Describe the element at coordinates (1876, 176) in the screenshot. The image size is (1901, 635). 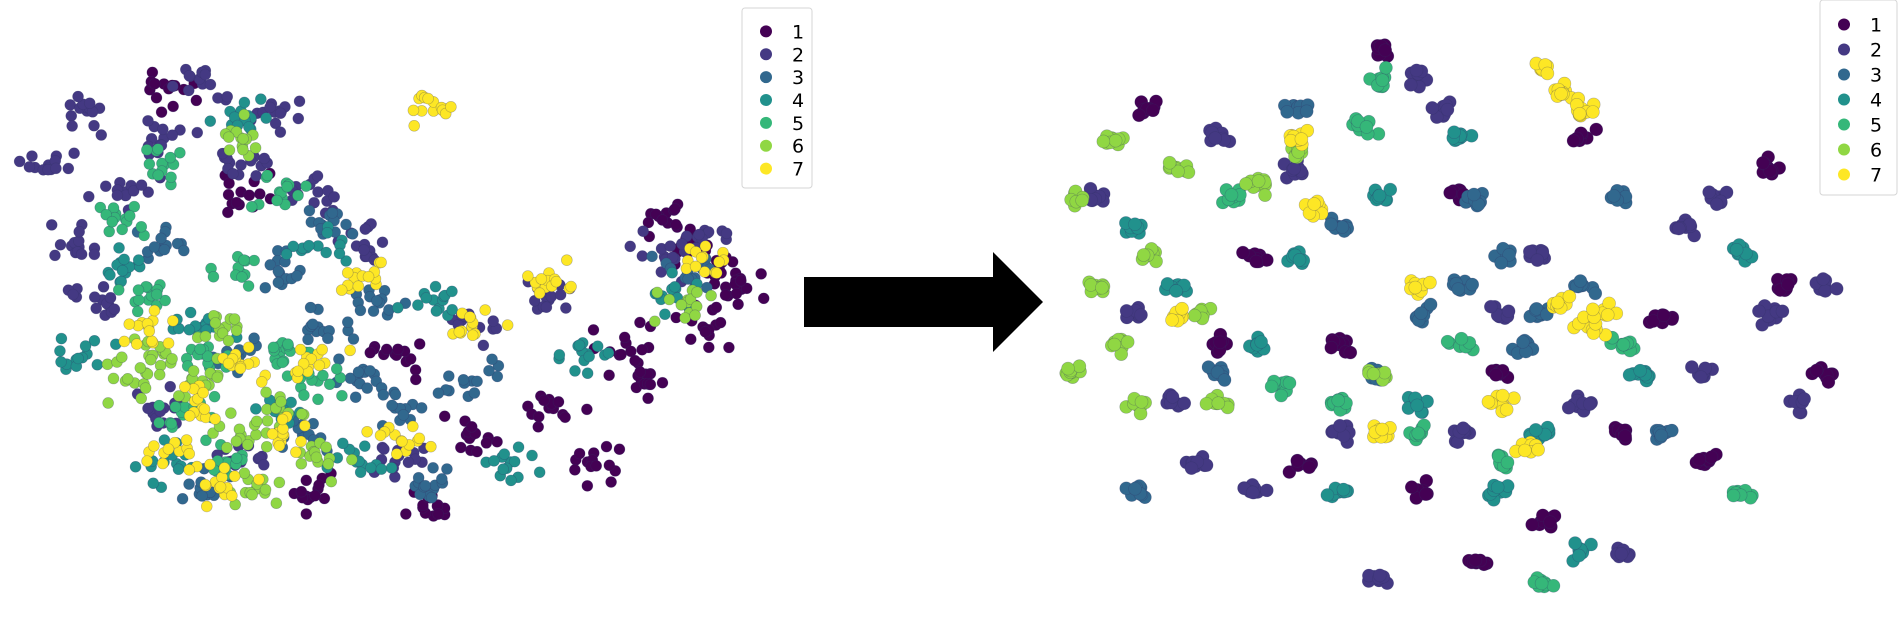
I see `legend-label-7: 7` at that location.